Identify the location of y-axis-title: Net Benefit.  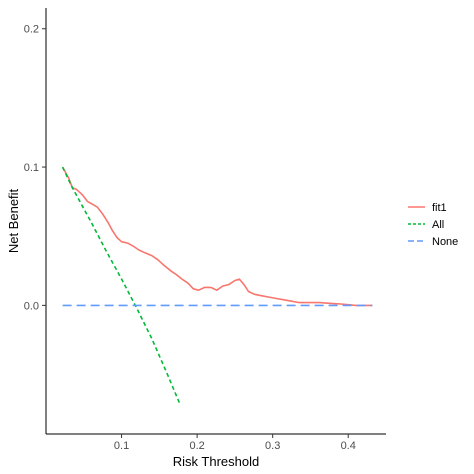
(13, 220).